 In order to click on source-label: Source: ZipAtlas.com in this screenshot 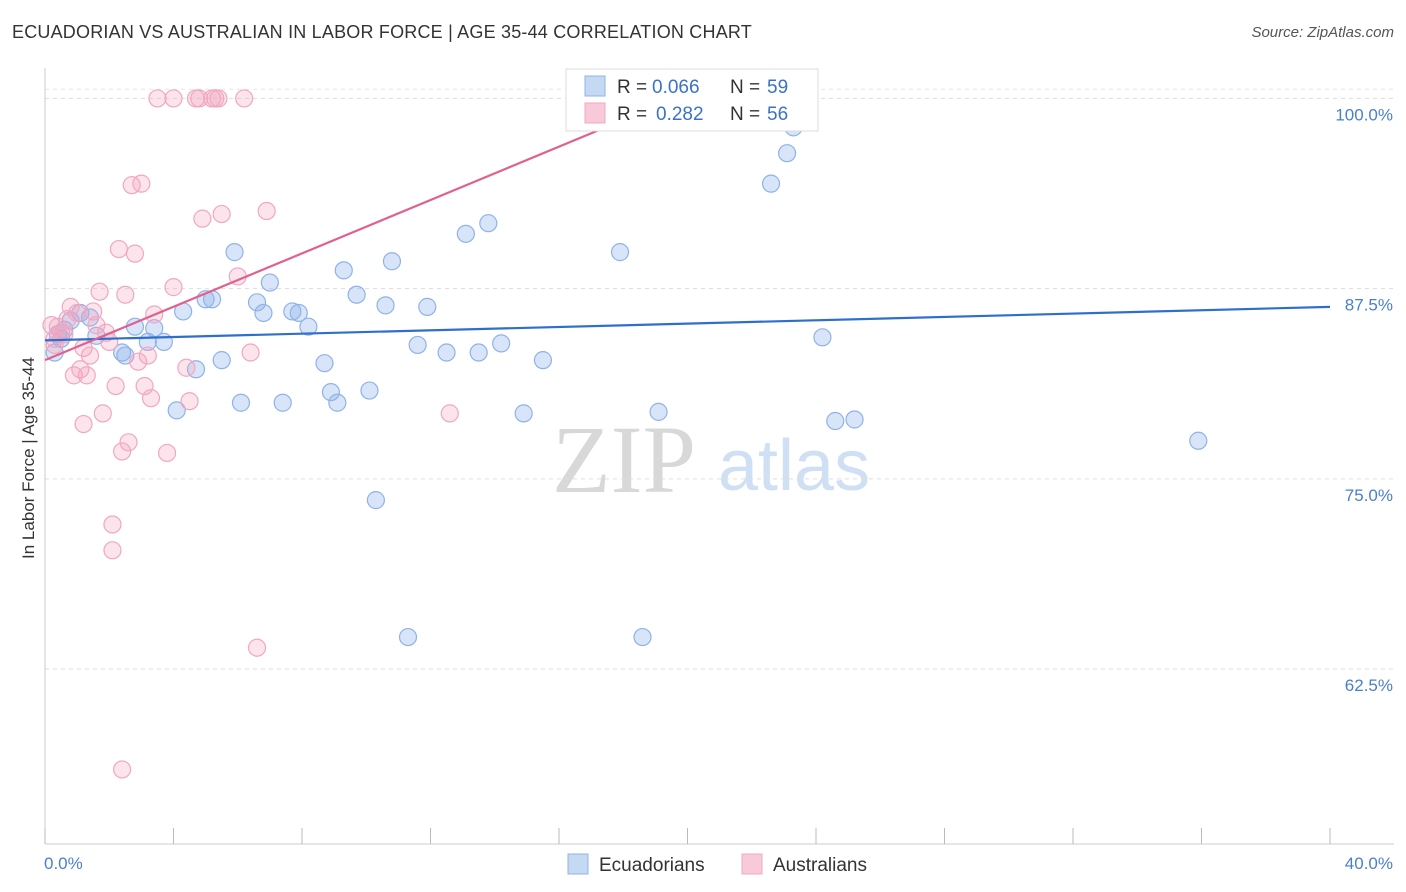, I will do `click(1322, 32)`.